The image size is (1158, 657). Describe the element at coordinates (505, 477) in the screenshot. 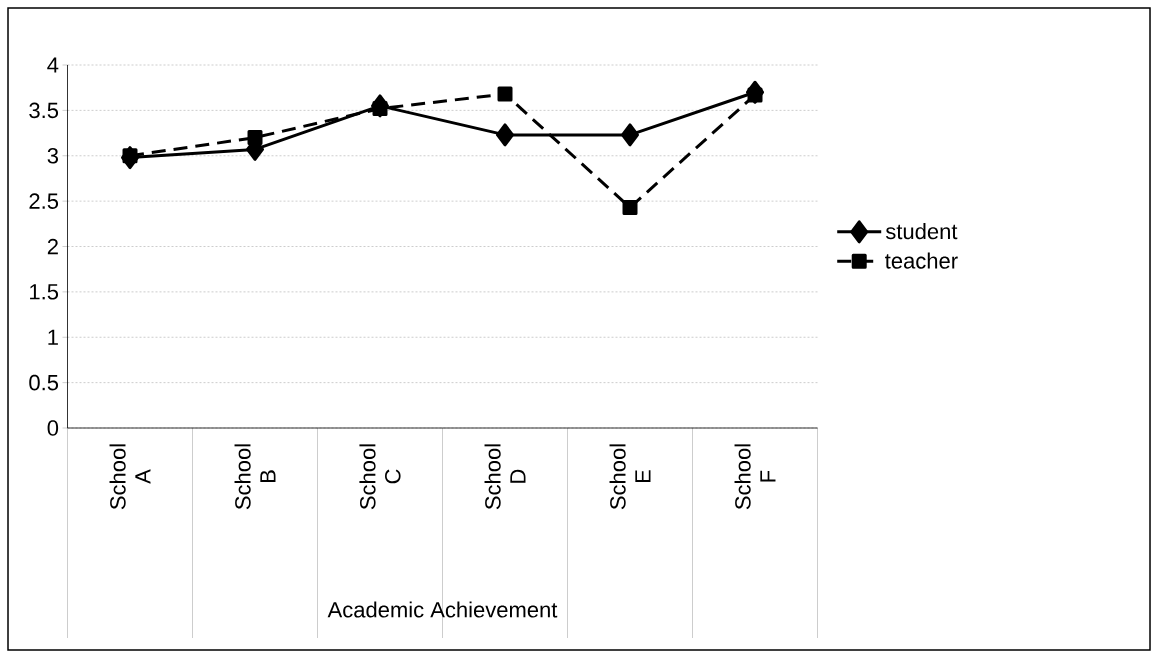

I see `x-tick-label: School D` at that location.